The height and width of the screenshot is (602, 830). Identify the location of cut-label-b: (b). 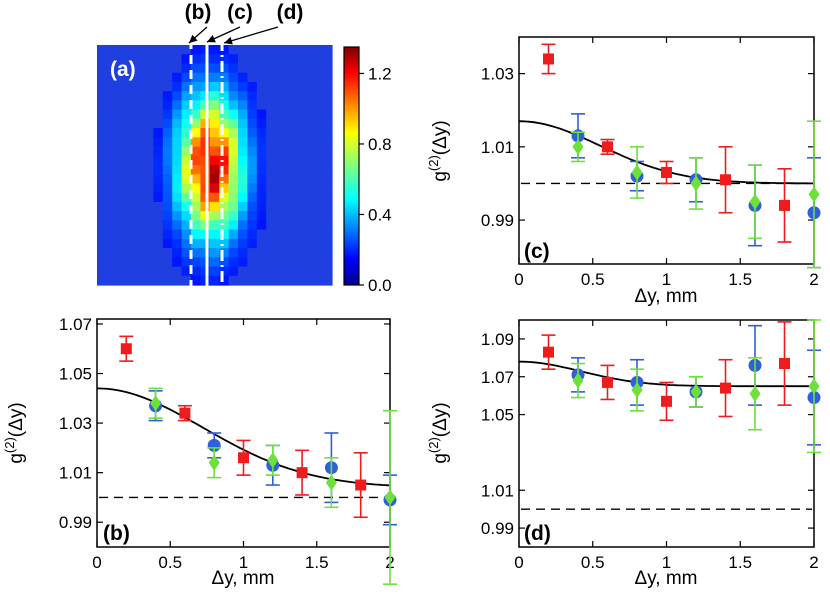
(198, 12).